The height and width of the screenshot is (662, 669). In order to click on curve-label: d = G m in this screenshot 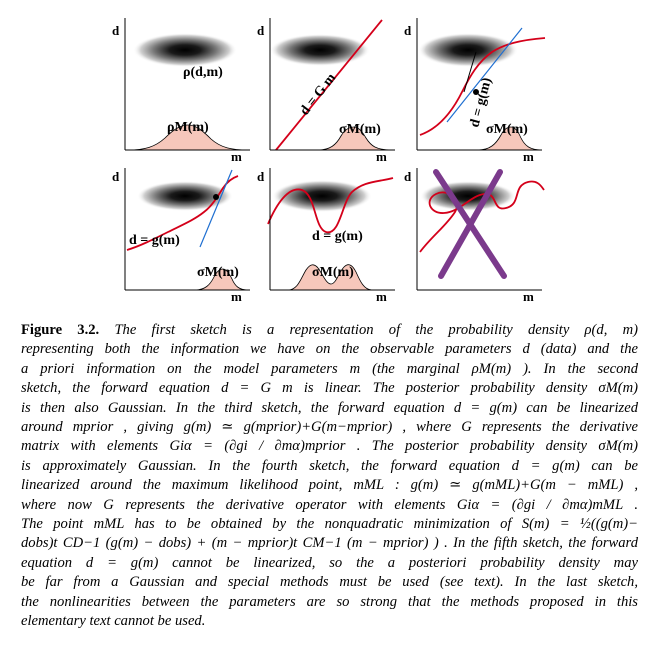, I will do `click(318, 94)`.